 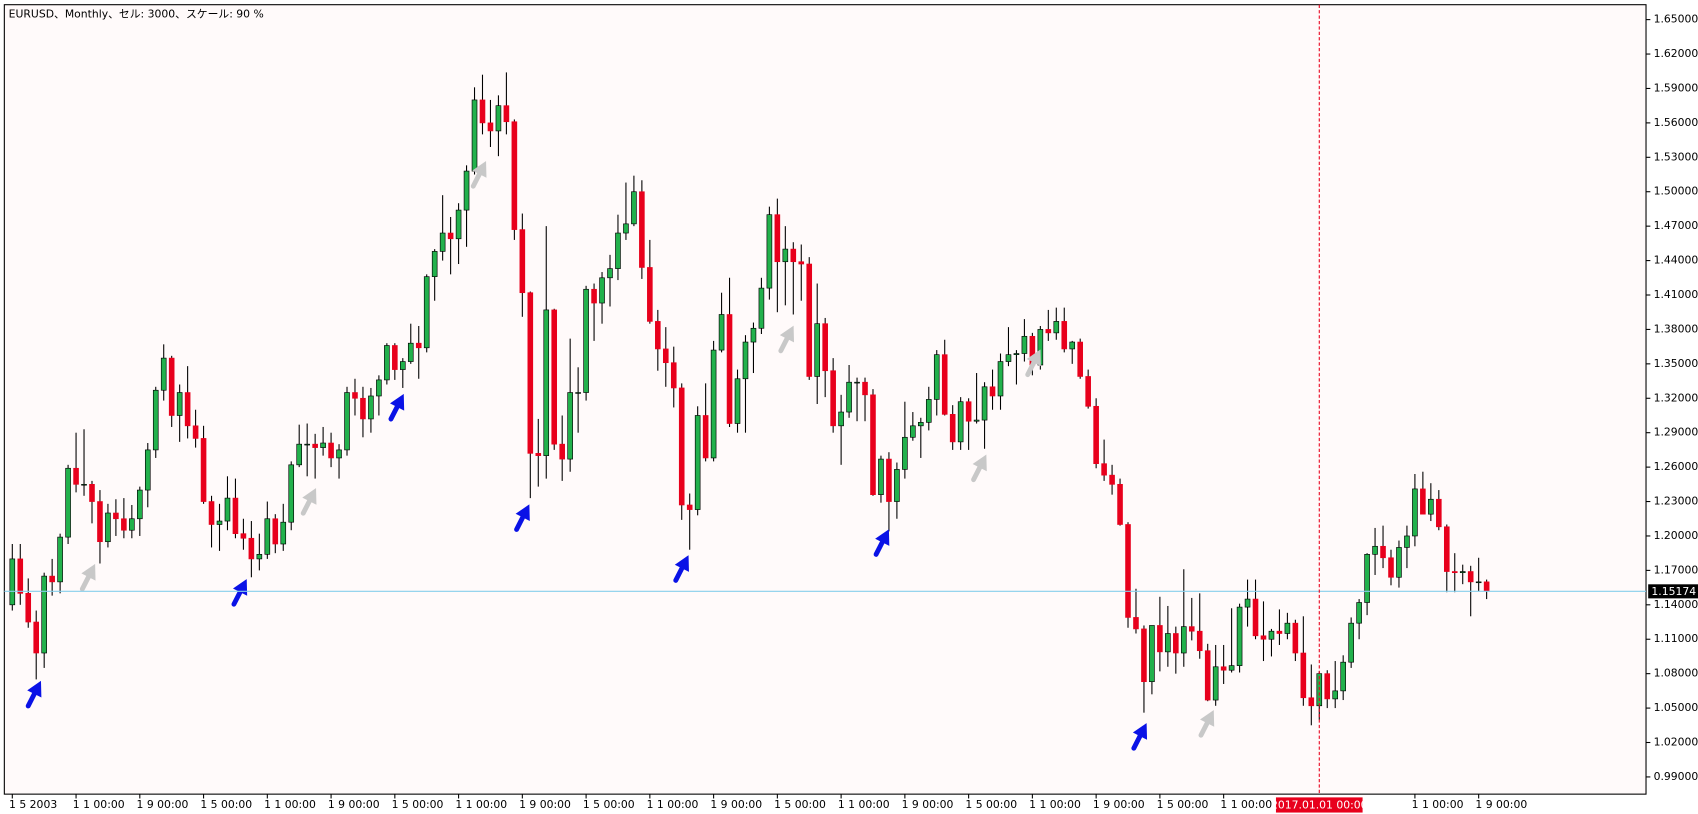 What do you see at coordinates (1676, 432) in the screenshot?
I see `y-tick-label: 1.29000` at bounding box center [1676, 432].